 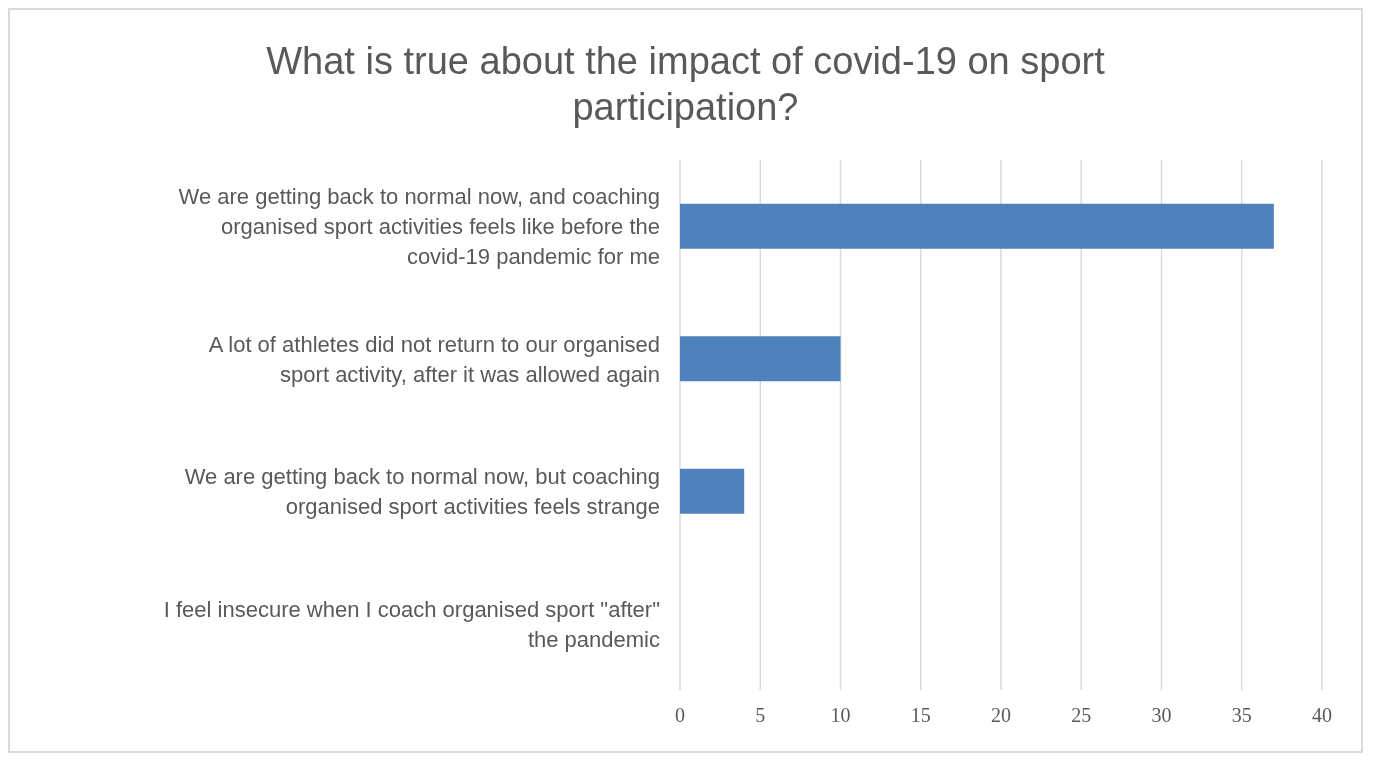 What do you see at coordinates (411, 624) in the screenshot?
I see `y-tick-label: I feel insecure when I coach organised sport "after" the pandemic` at bounding box center [411, 624].